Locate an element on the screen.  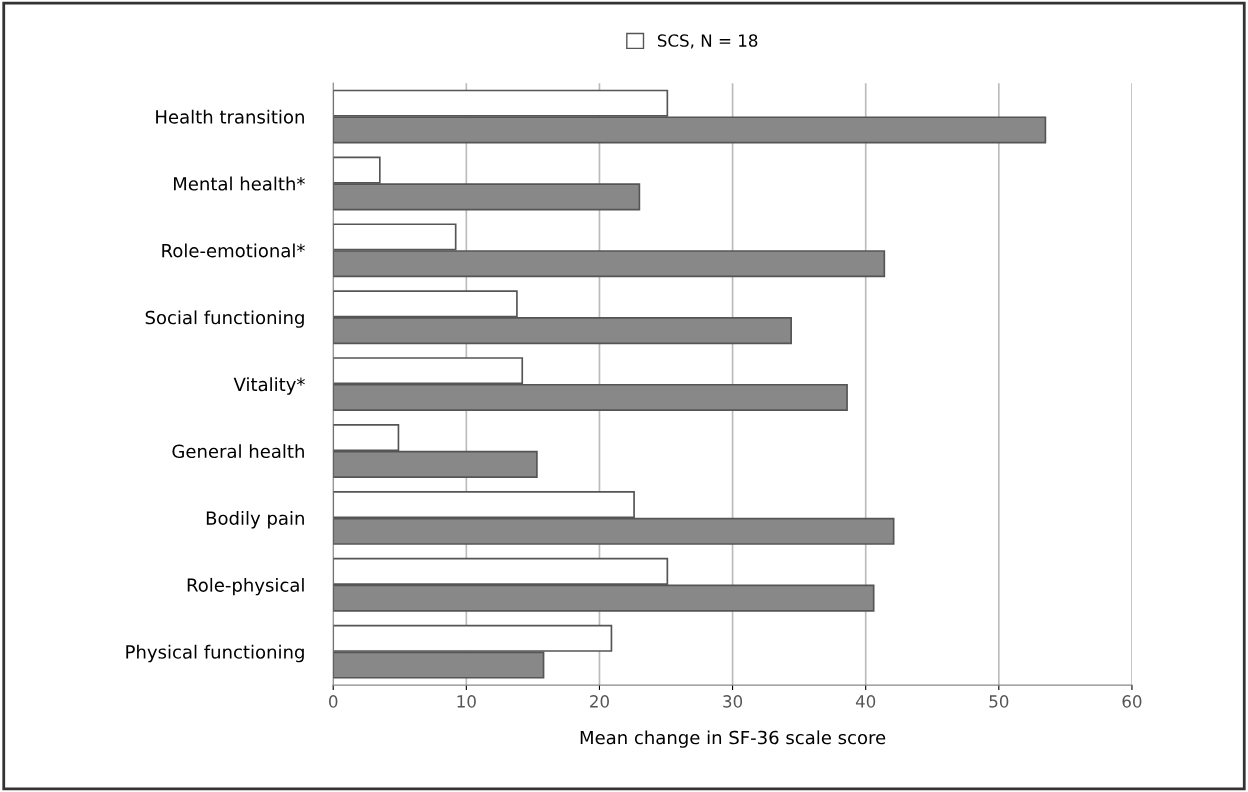
x-tick-label: 30 is located at coordinates (733, 701).